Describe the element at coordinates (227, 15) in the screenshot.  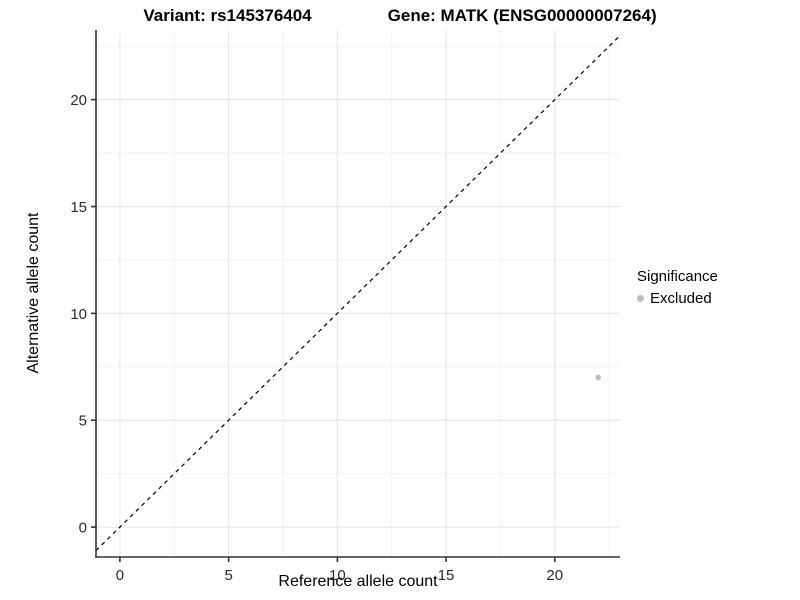
I see `variant-title: Variant: rs145376404` at that location.